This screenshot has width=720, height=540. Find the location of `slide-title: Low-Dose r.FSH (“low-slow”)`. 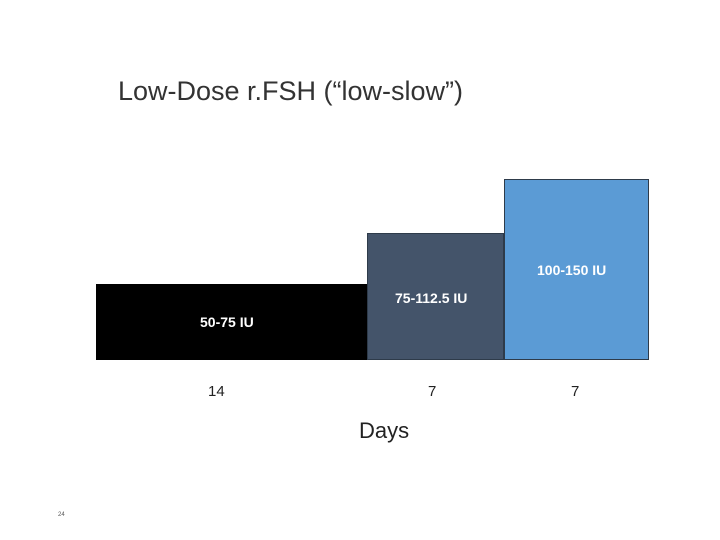

slide-title: Low-Dose r.FSH (“low-slow”) is located at coordinates (291, 91).